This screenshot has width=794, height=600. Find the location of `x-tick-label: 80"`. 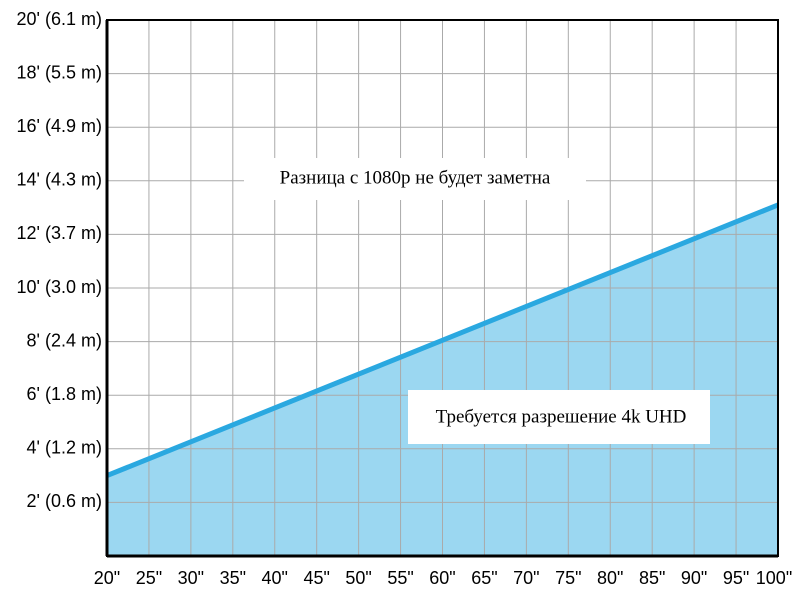

x-tick-label: 80" is located at coordinates (610, 578).